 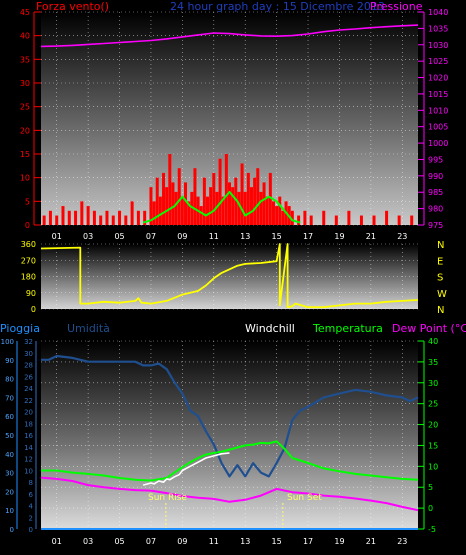 I want to click on label-temperatura: Temperatura, so click(x=347, y=328).